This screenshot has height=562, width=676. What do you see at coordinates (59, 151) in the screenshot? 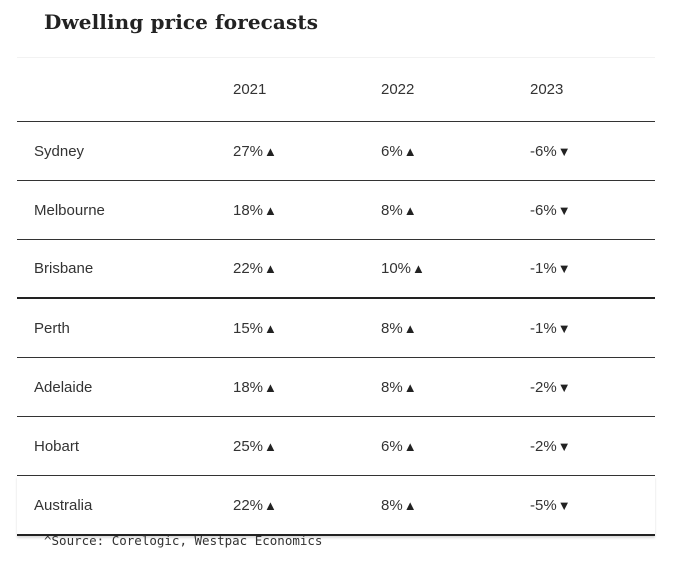
I see `region-name: Sydney` at bounding box center [59, 151].